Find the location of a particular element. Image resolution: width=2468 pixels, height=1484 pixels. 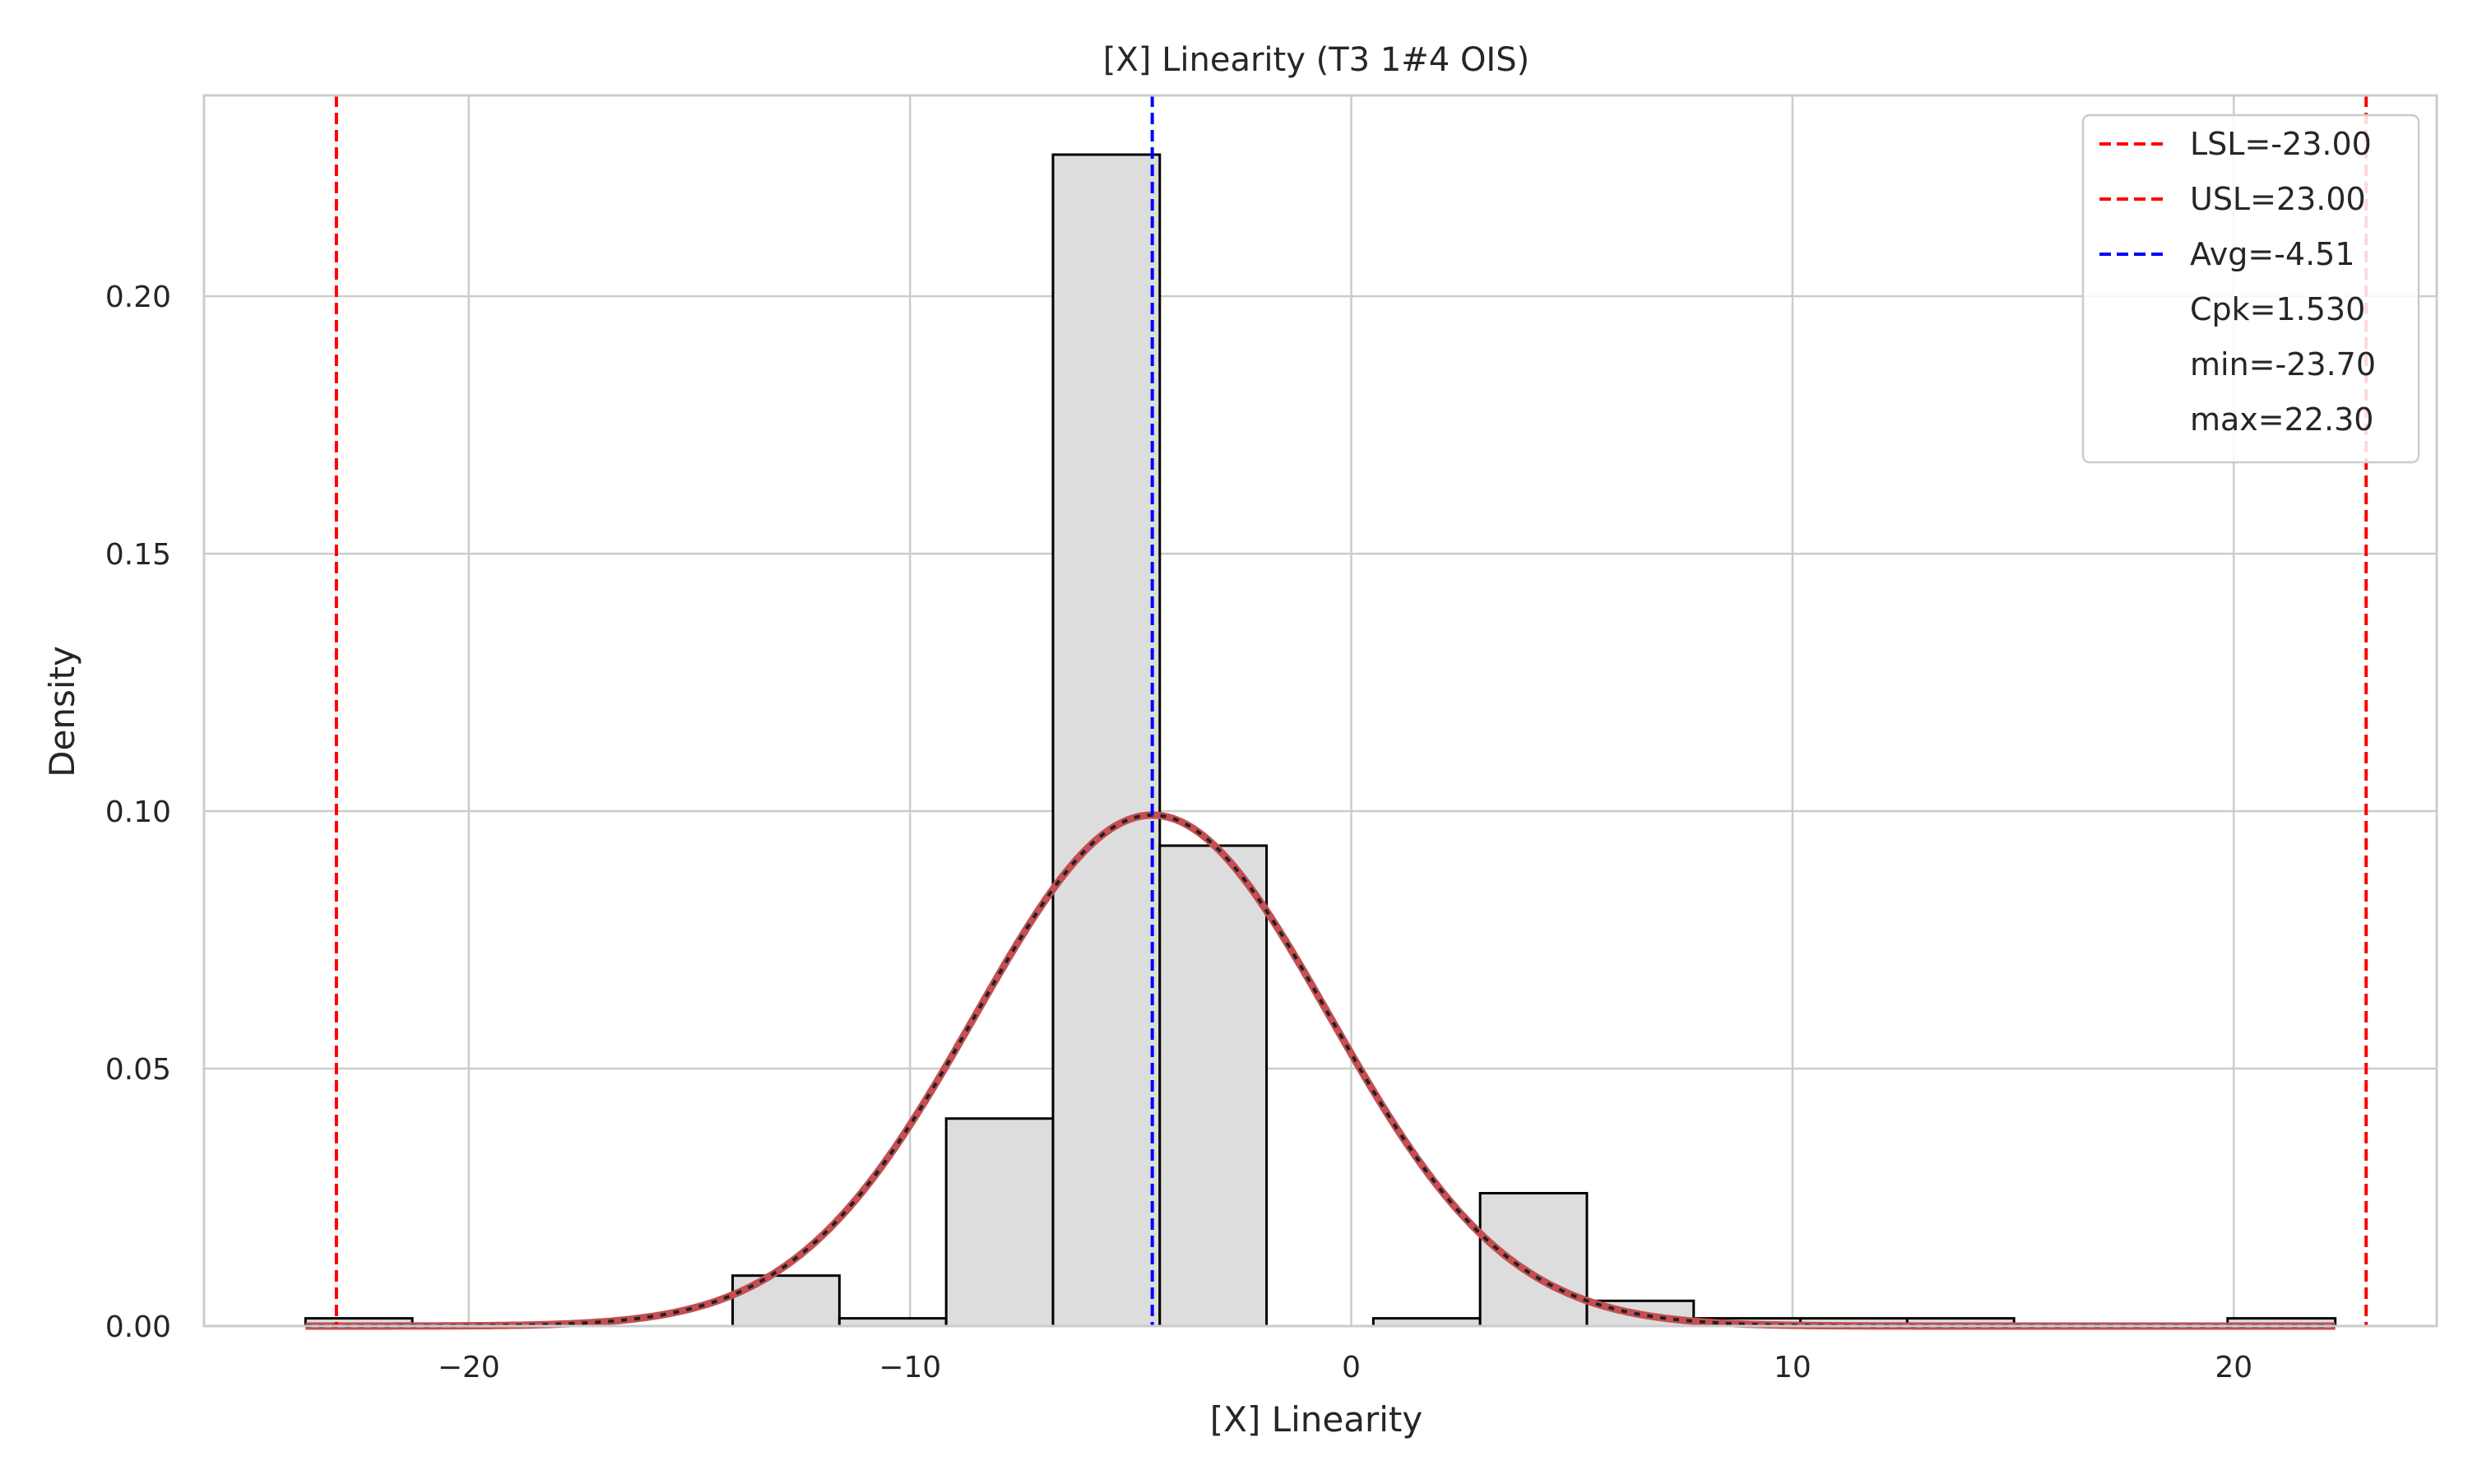

legend-entry: min=-23.70 is located at coordinates (2283, 364).